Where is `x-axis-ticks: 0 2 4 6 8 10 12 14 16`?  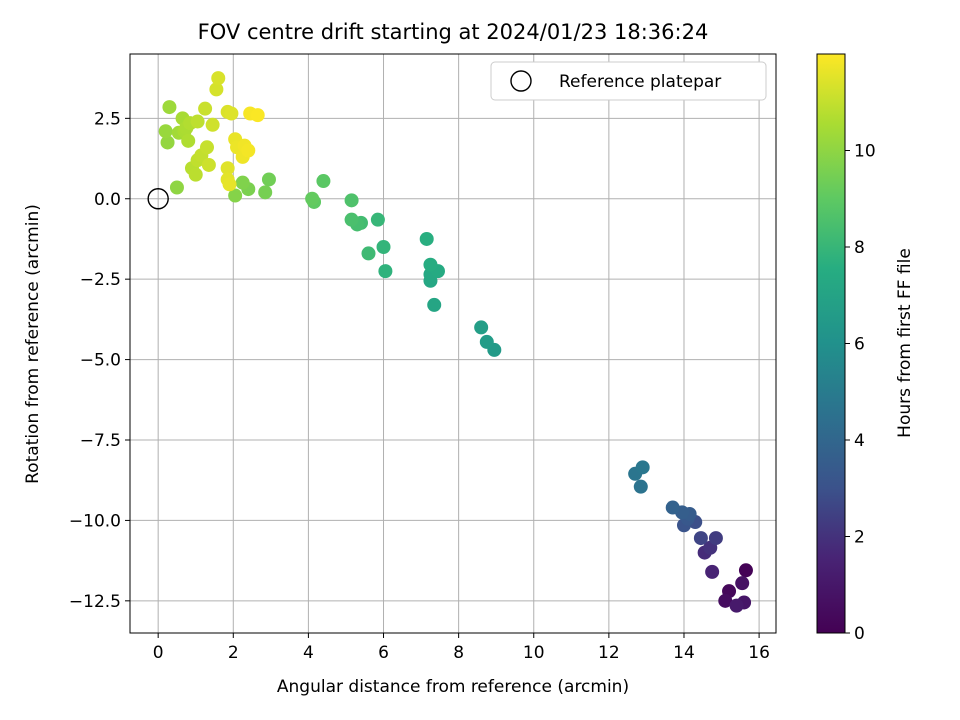
x-axis-ticks: 0 2 4 6 8 10 12 14 16 is located at coordinates (461, 648).